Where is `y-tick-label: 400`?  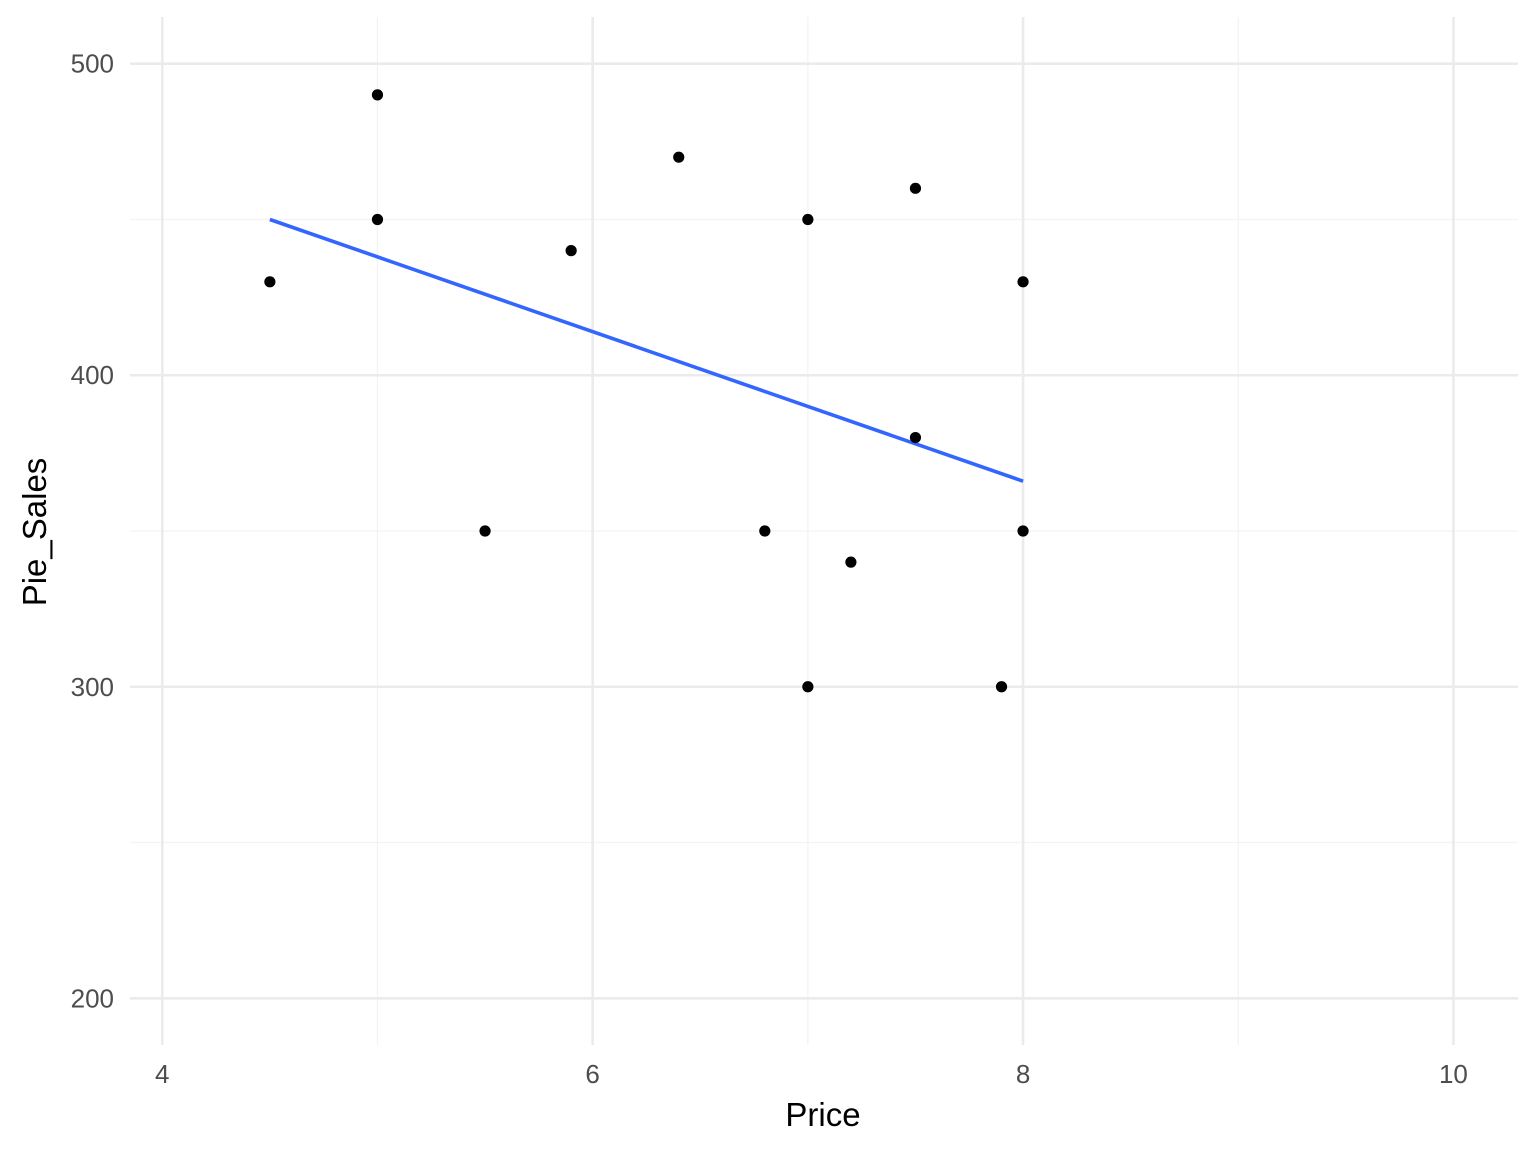
y-tick-label: 400 is located at coordinates (92, 375).